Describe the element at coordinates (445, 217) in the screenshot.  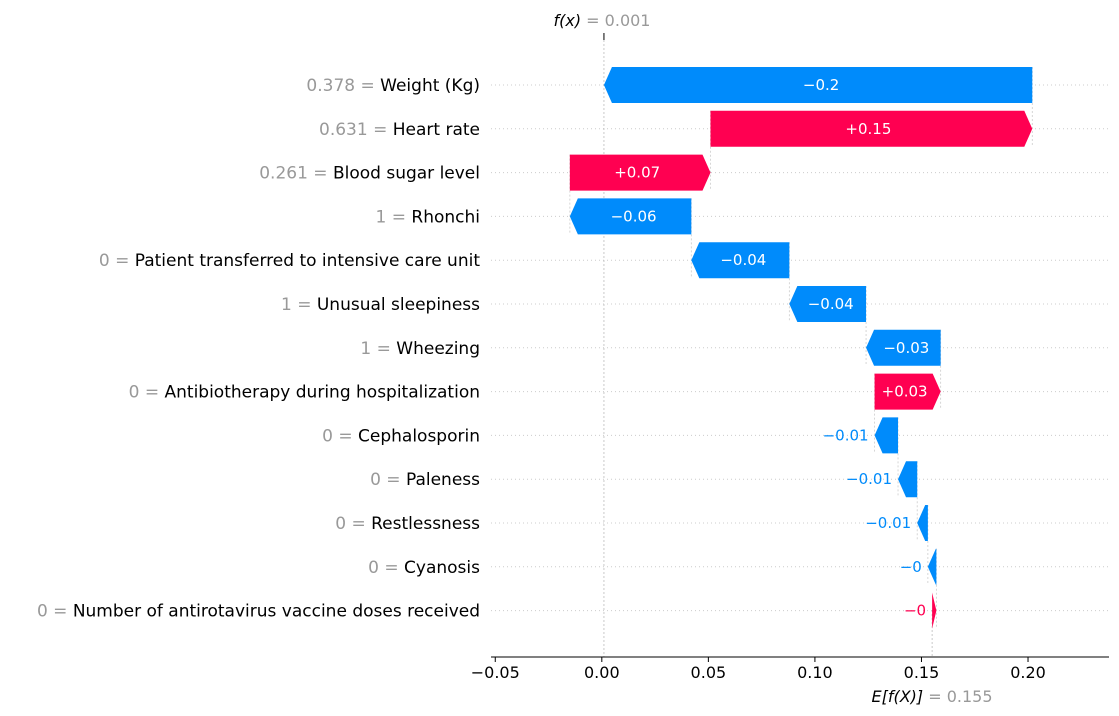
I see `feature-name: Rhonchi` at that location.